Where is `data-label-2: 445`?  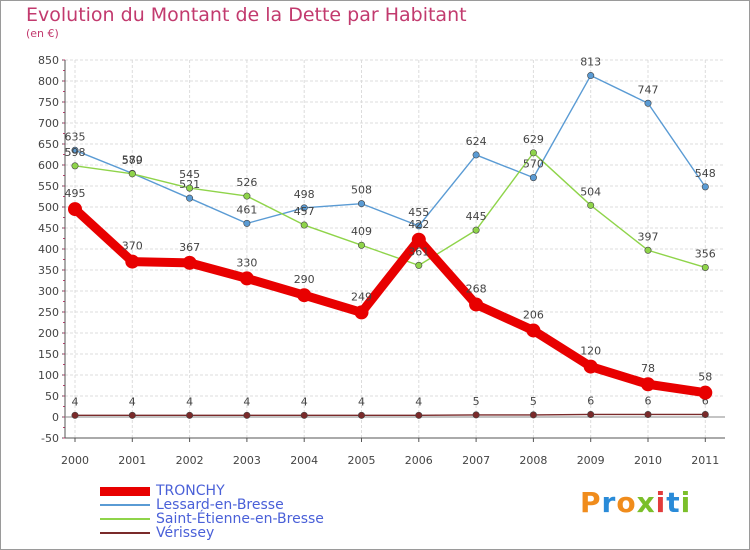 data-label-2: 445 is located at coordinates (476, 216).